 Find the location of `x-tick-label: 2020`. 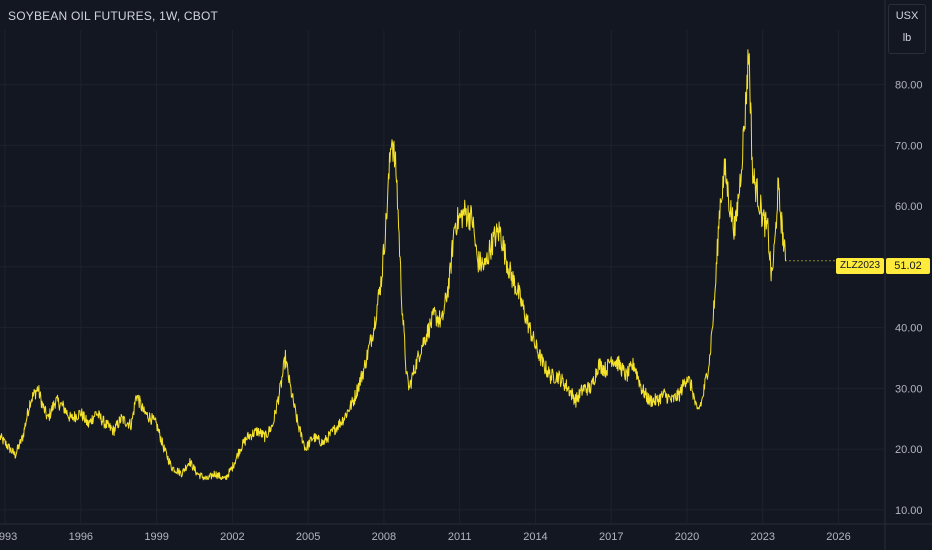

x-tick-label: 2020 is located at coordinates (687, 537).